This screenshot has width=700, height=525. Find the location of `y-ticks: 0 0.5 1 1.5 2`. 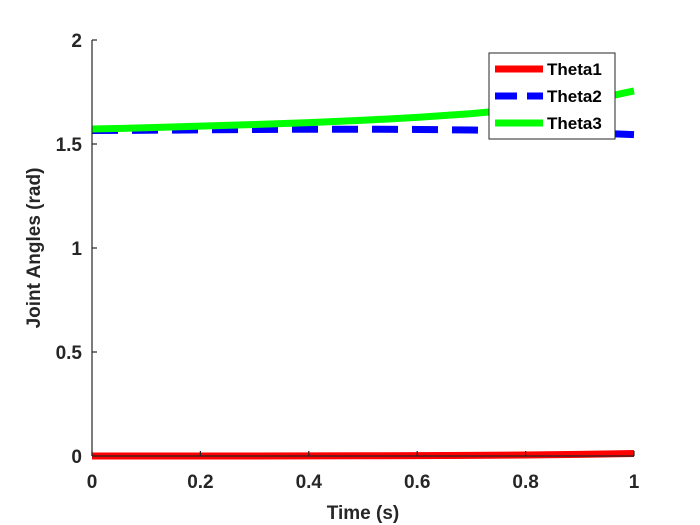

y-ticks: 0 0.5 1 1.5 2 is located at coordinates (76, 249).